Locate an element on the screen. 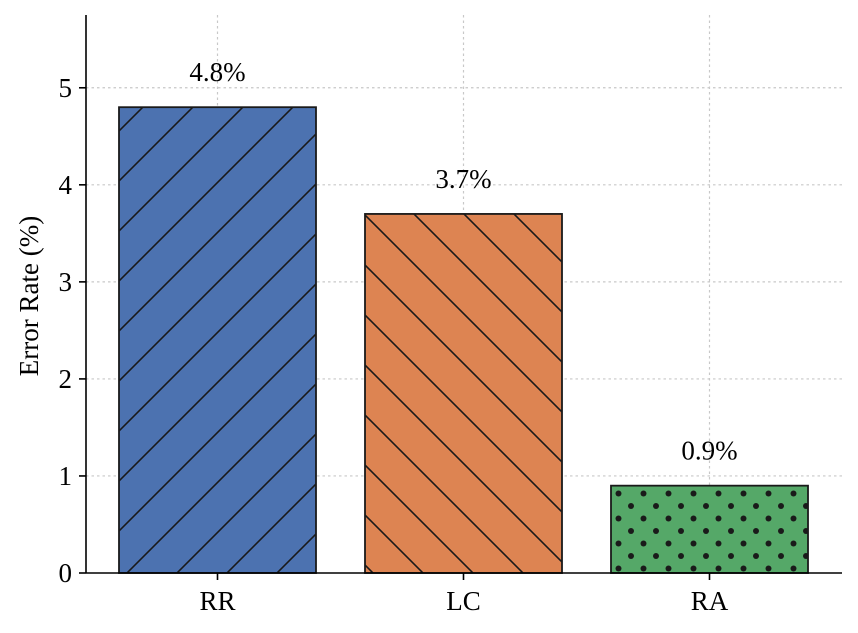 This screenshot has width=858, height=633. x-tick-label-ra: RA is located at coordinates (710, 601).